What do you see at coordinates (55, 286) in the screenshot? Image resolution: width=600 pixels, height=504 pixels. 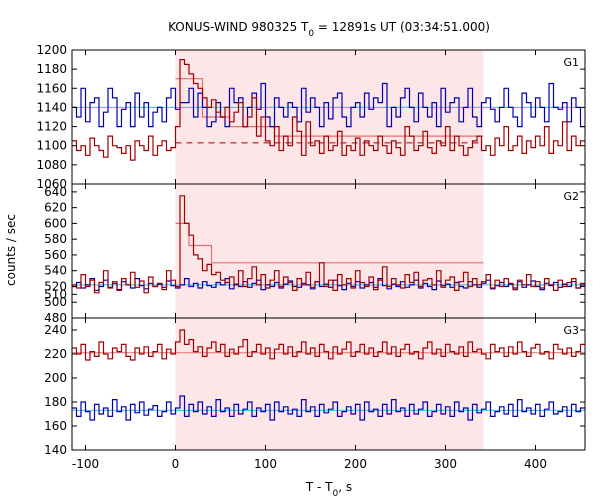 I see `y-tick-label: 520` at bounding box center [55, 286].